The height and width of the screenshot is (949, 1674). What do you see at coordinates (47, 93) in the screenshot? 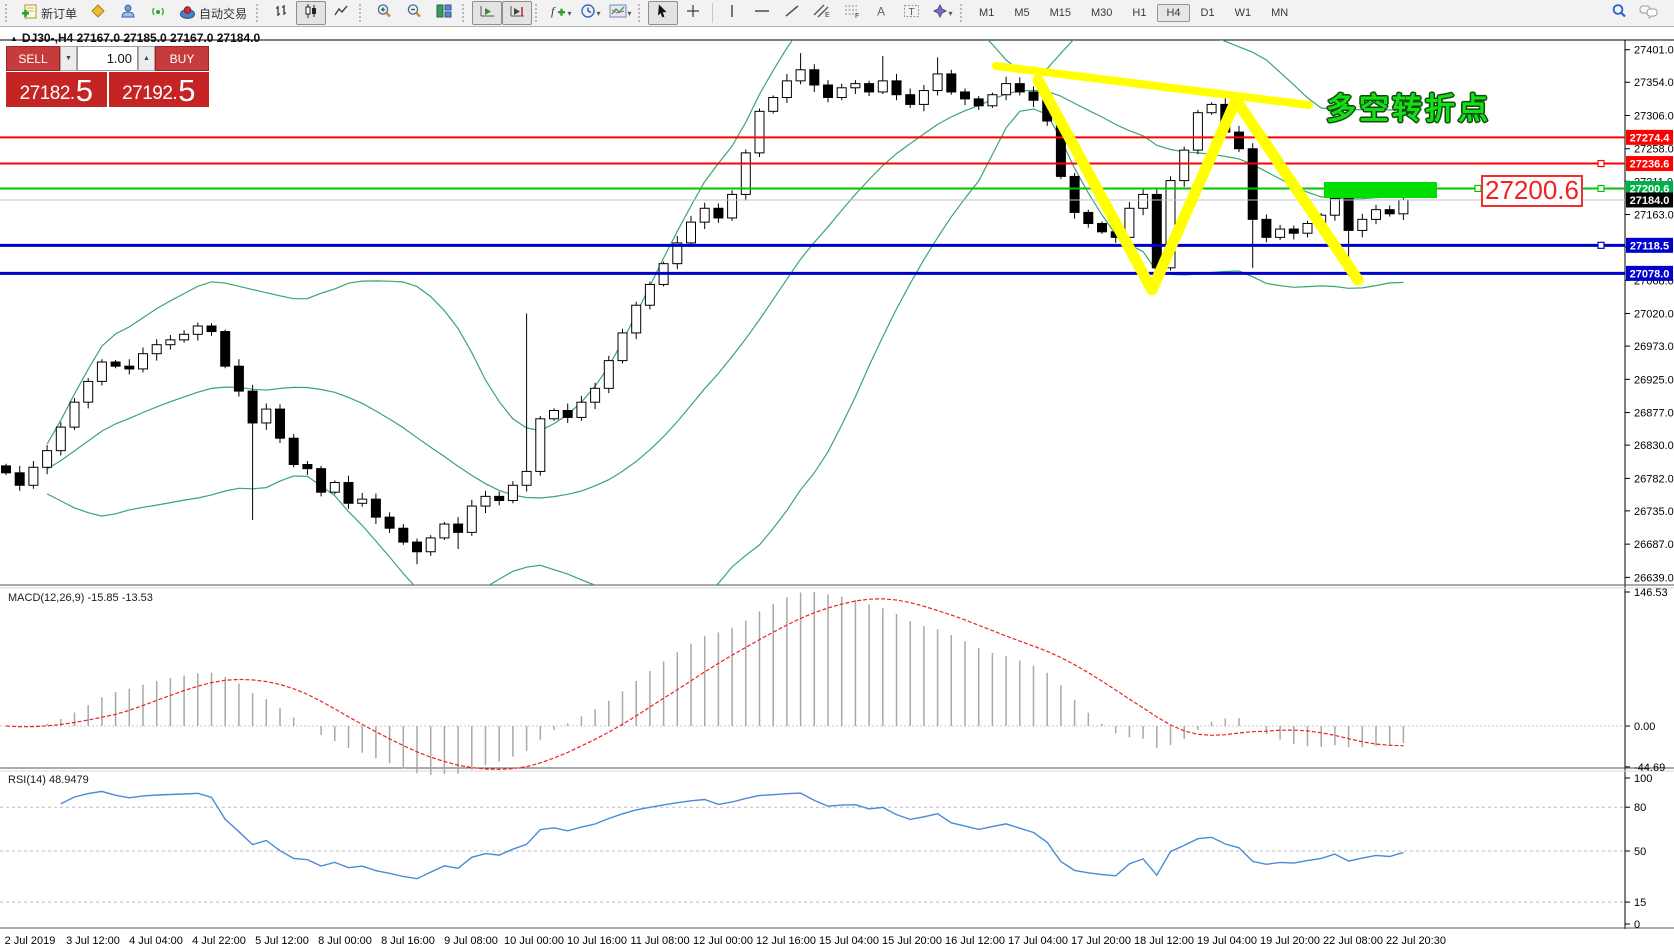
I see `sell-price-int: 27182.` at bounding box center [47, 93].